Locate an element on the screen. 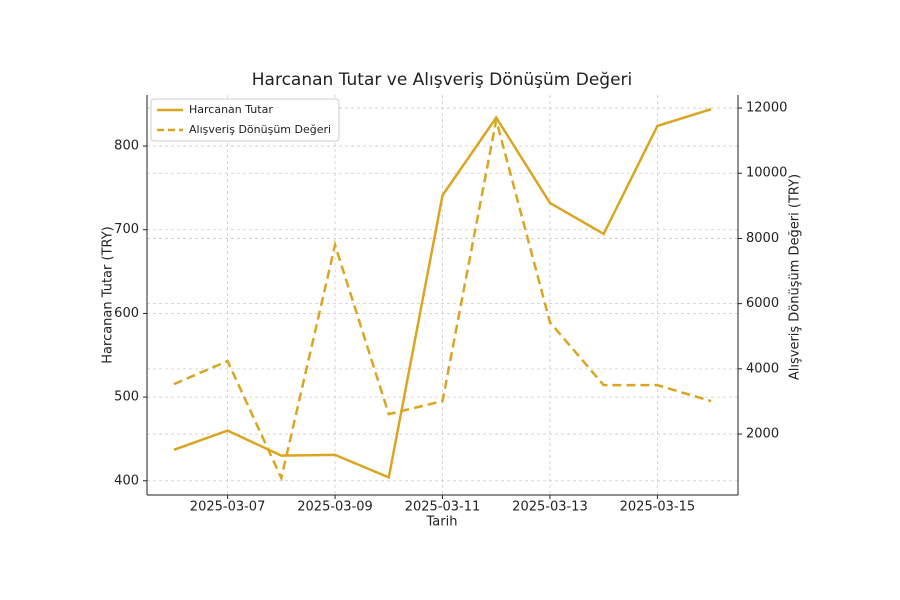 The height and width of the screenshot is (600, 900). x-axis-label: Tarih is located at coordinates (442, 522).